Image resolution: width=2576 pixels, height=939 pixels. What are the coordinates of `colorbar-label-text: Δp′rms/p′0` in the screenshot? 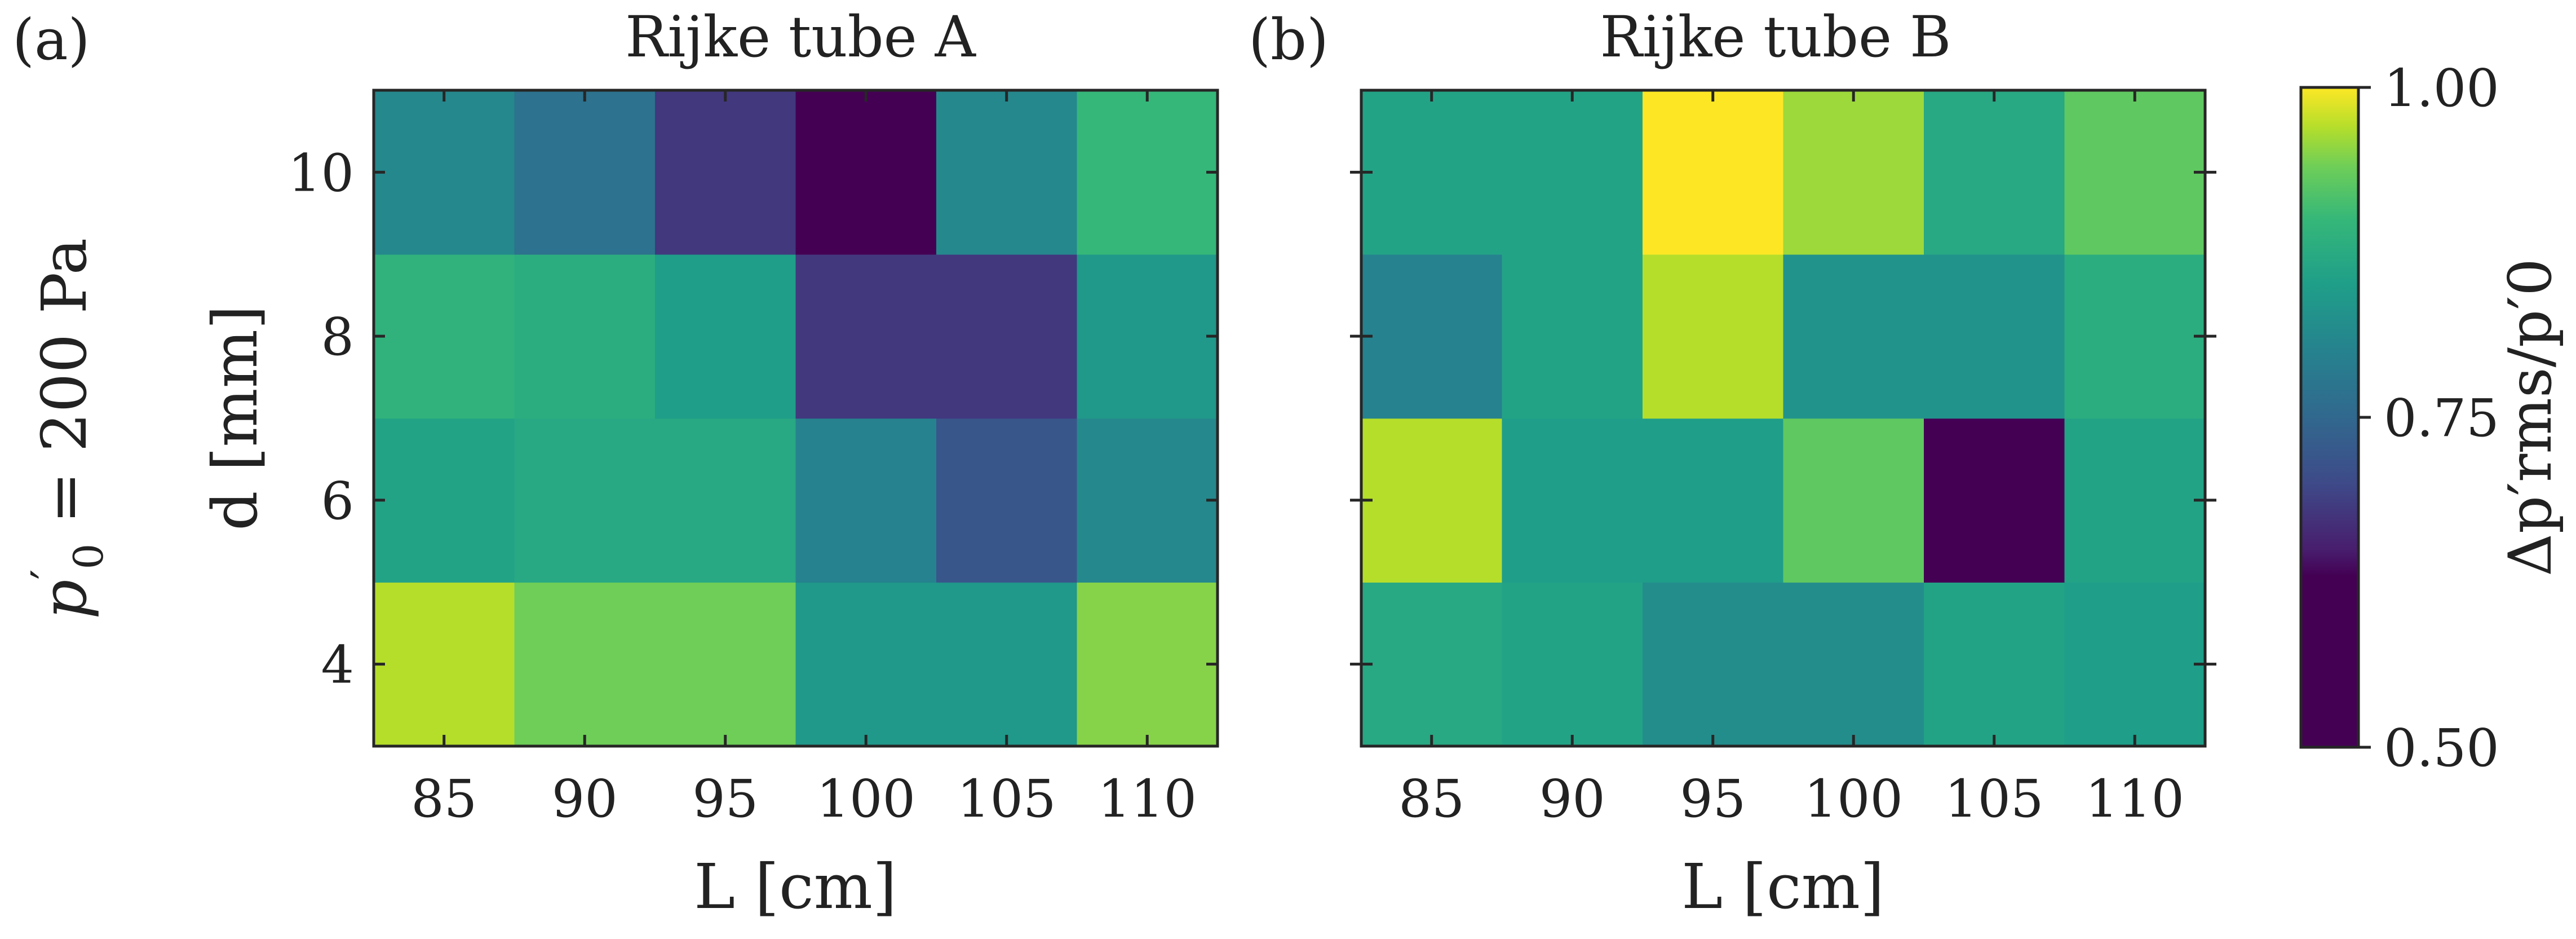 It's located at (2530, 417).